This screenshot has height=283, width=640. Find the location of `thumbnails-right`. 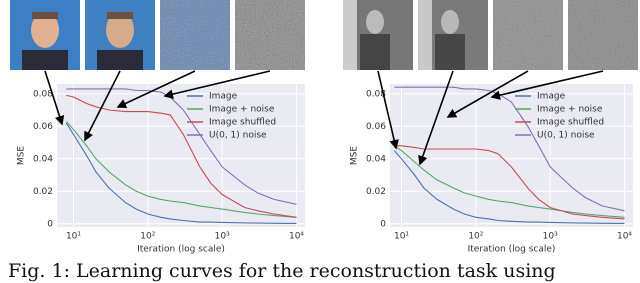

thumbnails-right is located at coordinates (490, 35).